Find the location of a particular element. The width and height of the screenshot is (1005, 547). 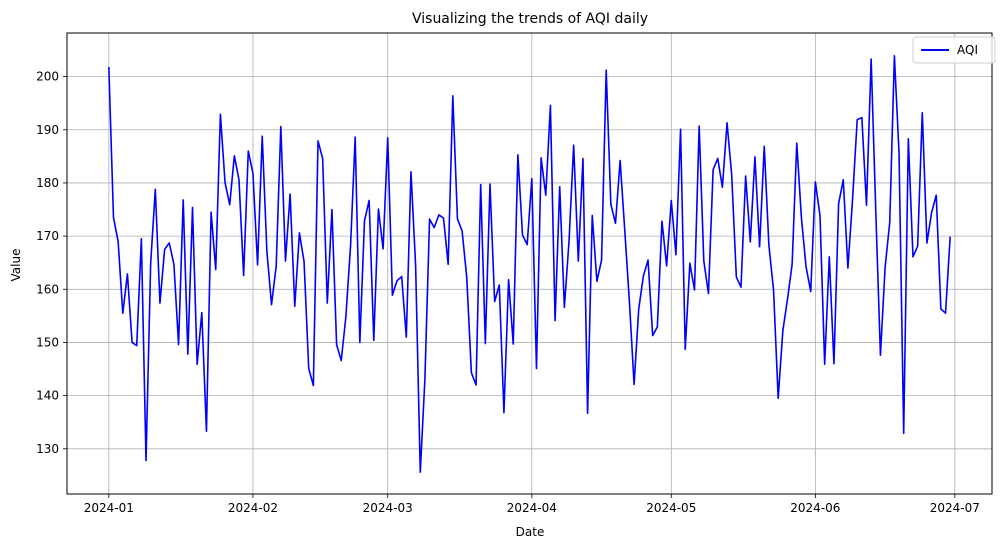

y-tick-label: 170 is located at coordinates (47, 236).